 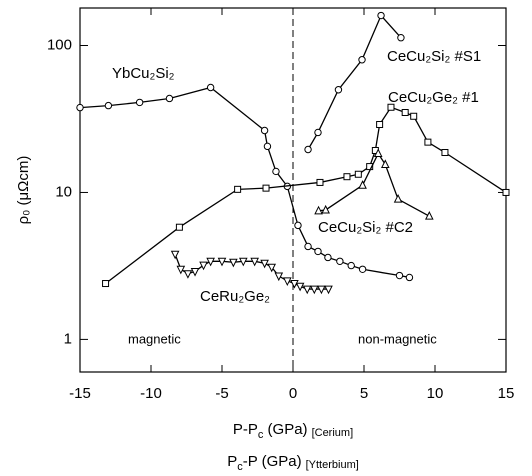 I want to click on x-label-main: P-P, so click(x=245, y=429).